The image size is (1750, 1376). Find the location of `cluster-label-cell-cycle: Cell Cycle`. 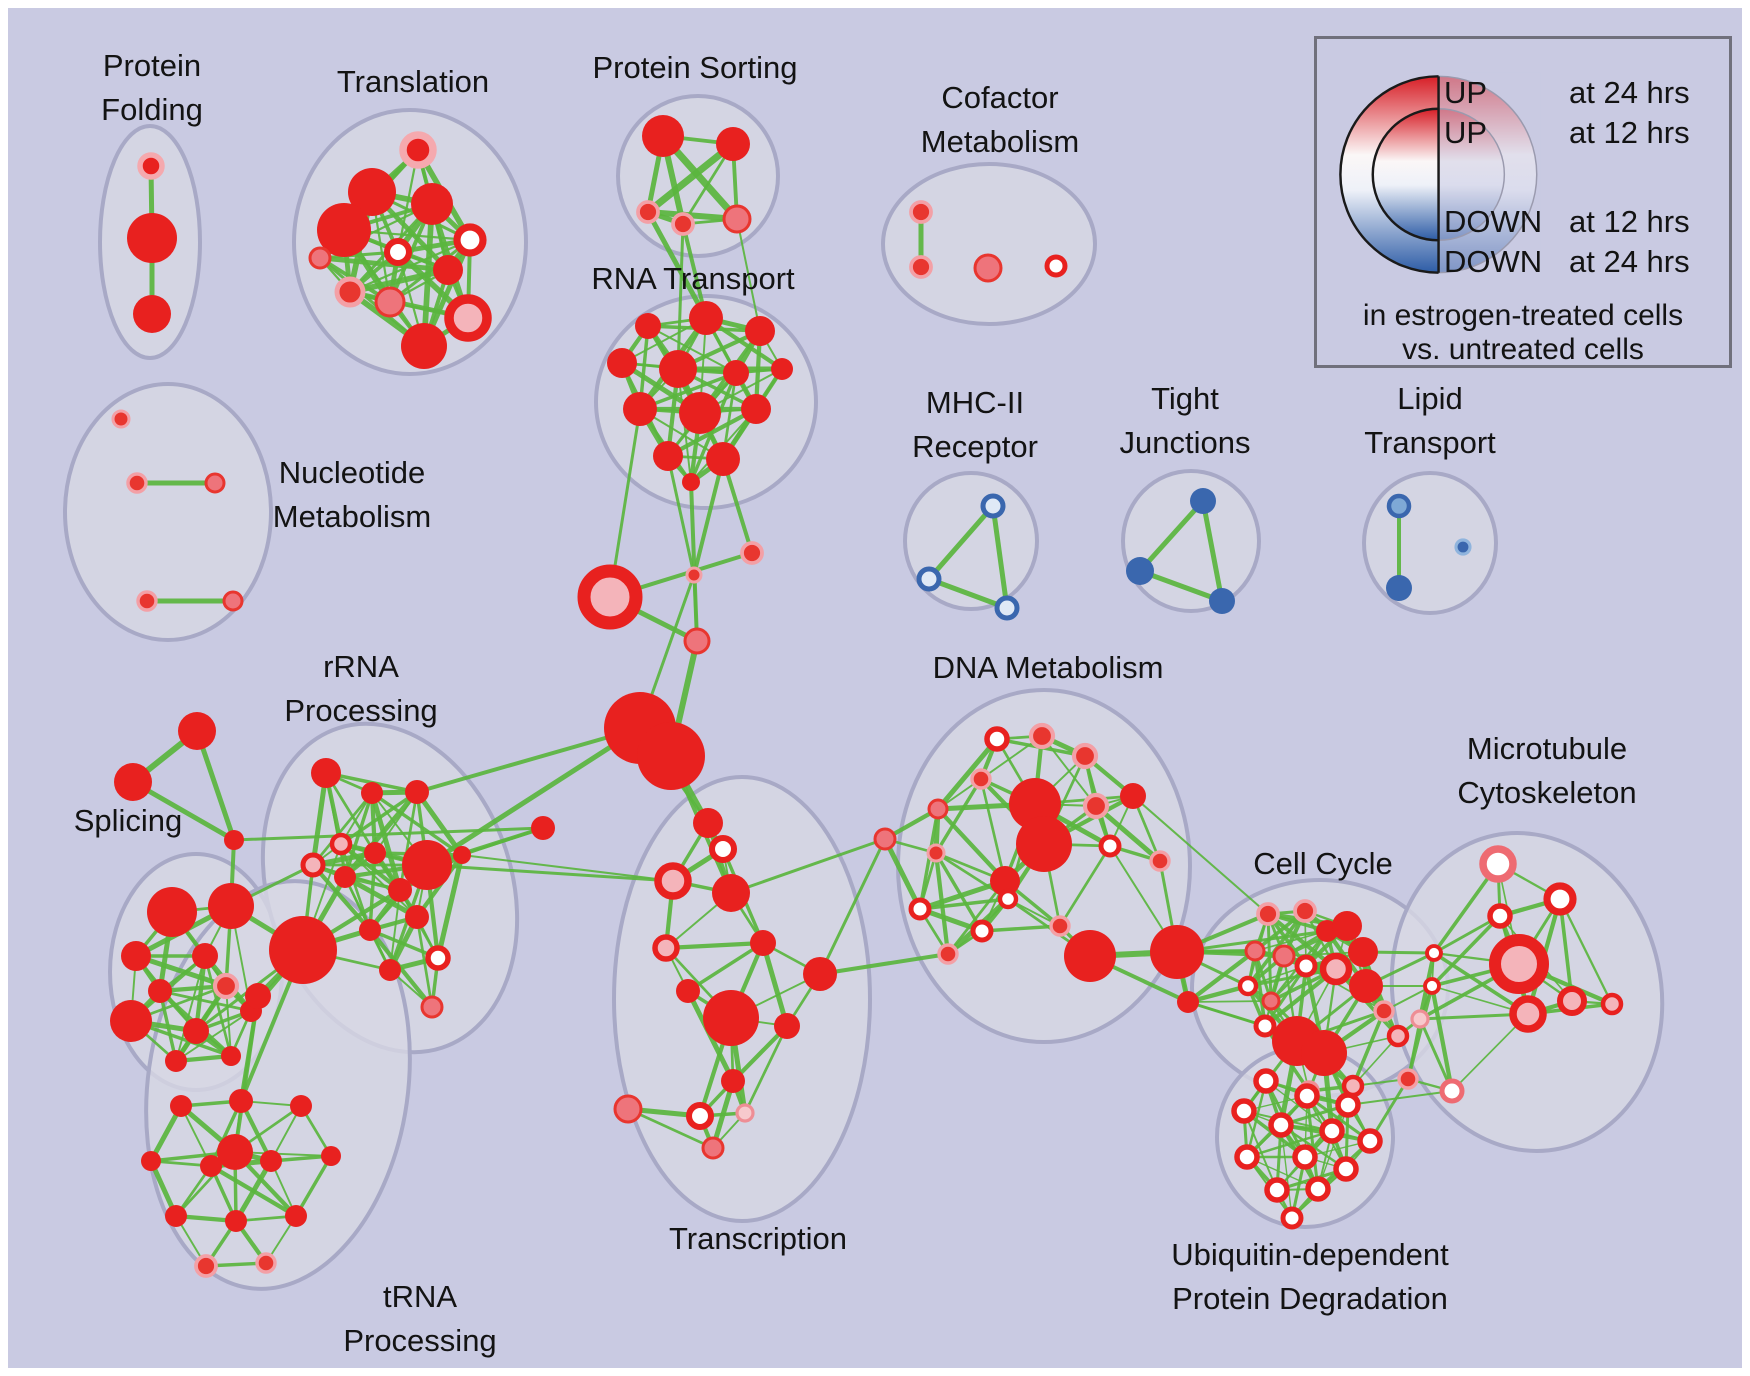

cluster-label-cell-cycle: Cell Cycle is located at coordinates (1323, 864).